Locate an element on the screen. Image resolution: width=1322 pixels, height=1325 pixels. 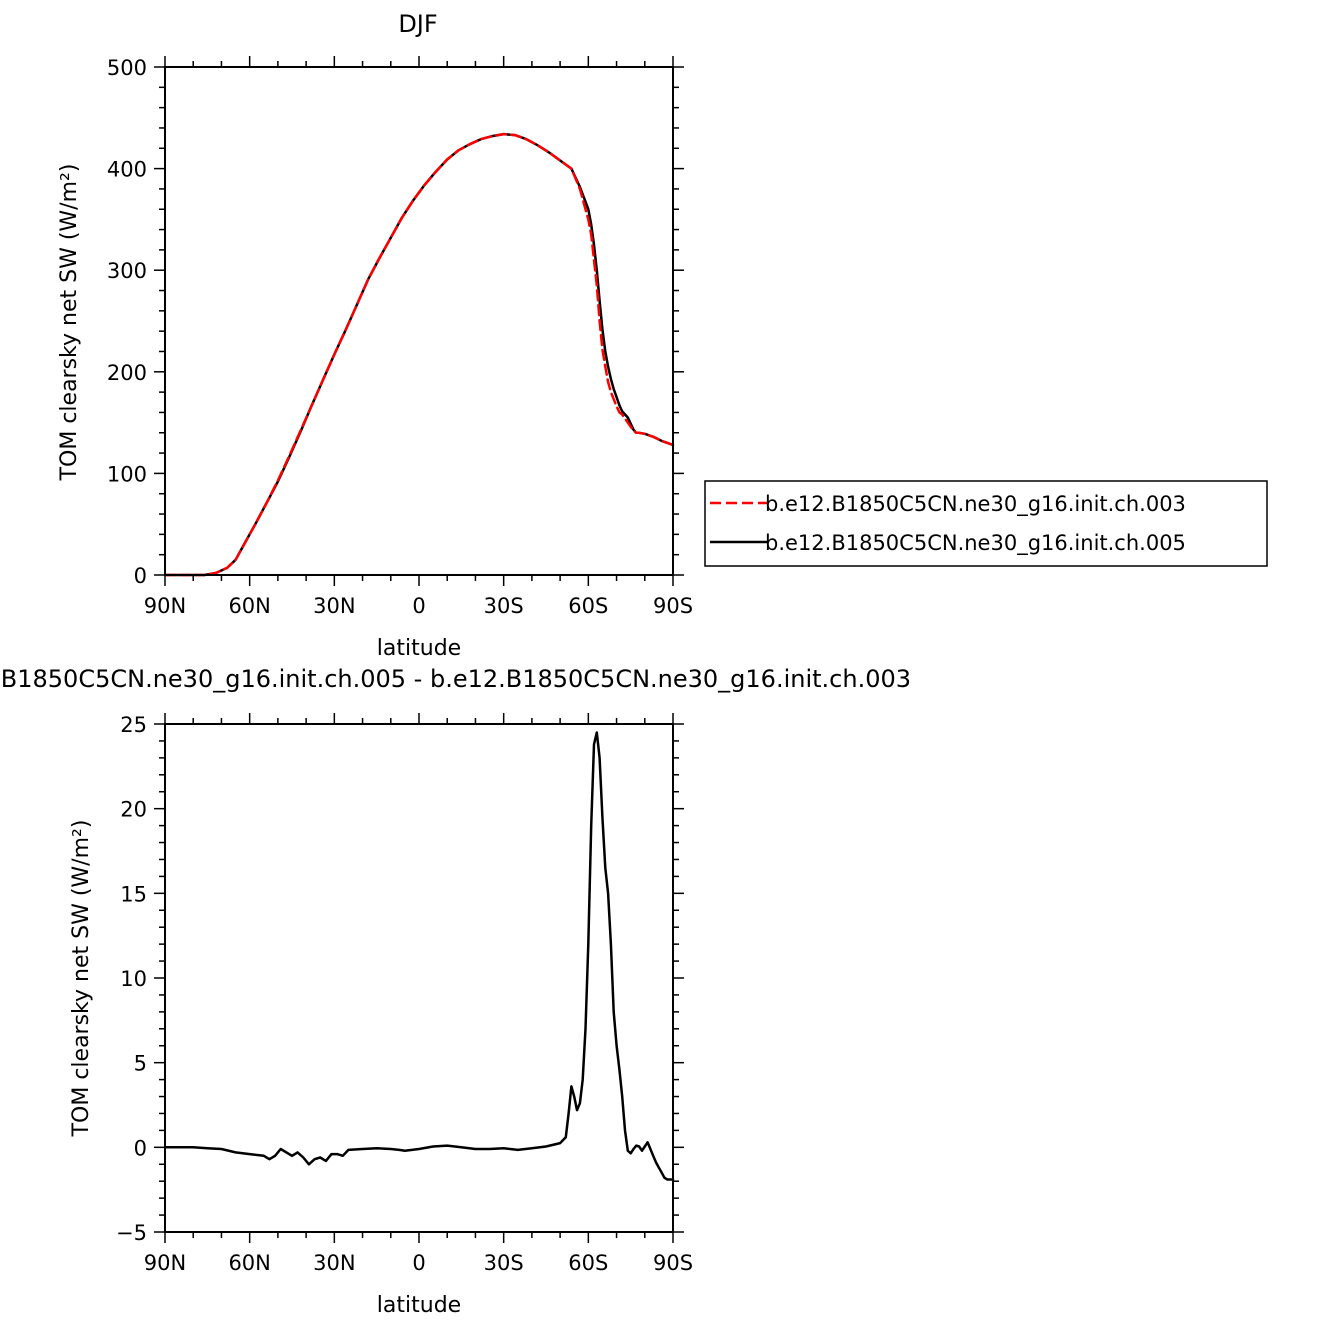
y-tick-label: 5 is located at coordinates (140, 1064).